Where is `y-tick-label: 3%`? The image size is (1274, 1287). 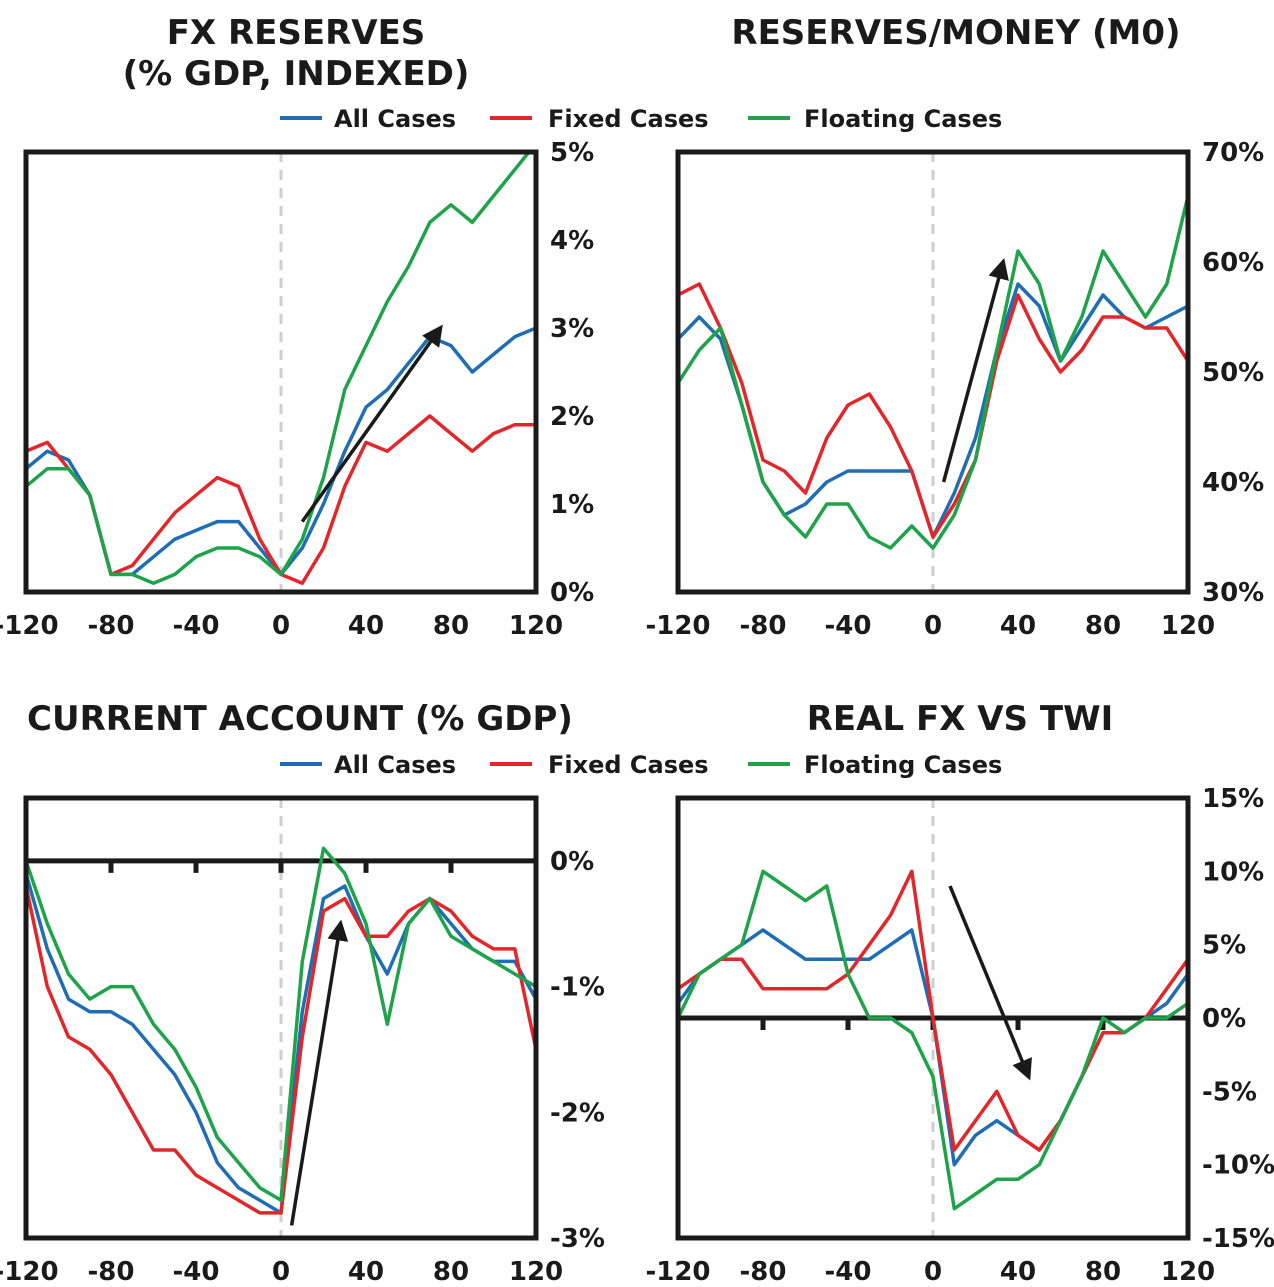
y-tick-label: 3% is located at coordinates (572, 329).